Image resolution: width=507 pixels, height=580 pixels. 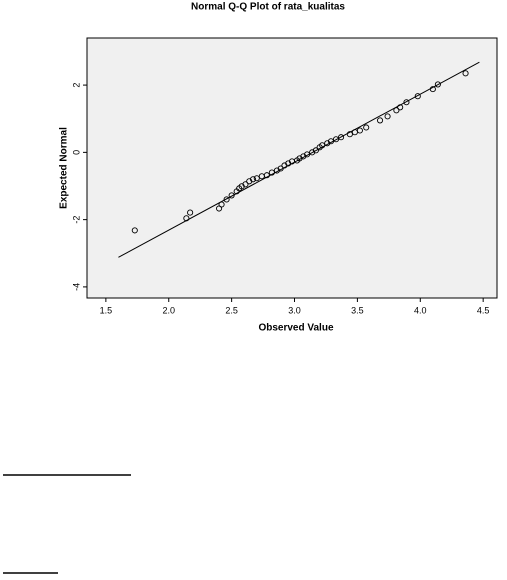 What do you see at coordinates (295, 328) in the screenshot?
I see `x-axis-label: Observed Value` at bounding box center [295, 328].